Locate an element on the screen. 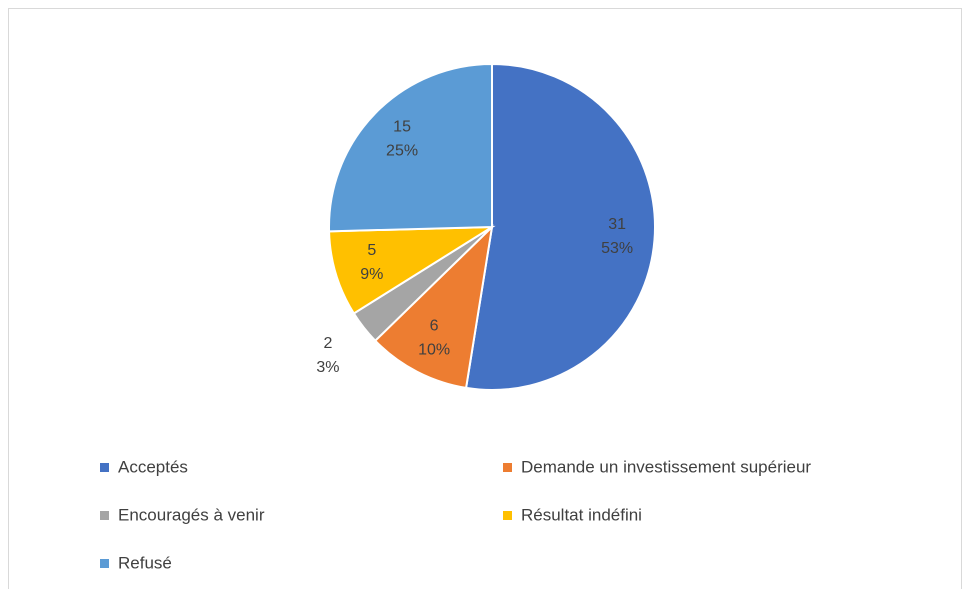 This screenshot has width=969, height=589. data-label: 5 is located at coordinates (371, 250).